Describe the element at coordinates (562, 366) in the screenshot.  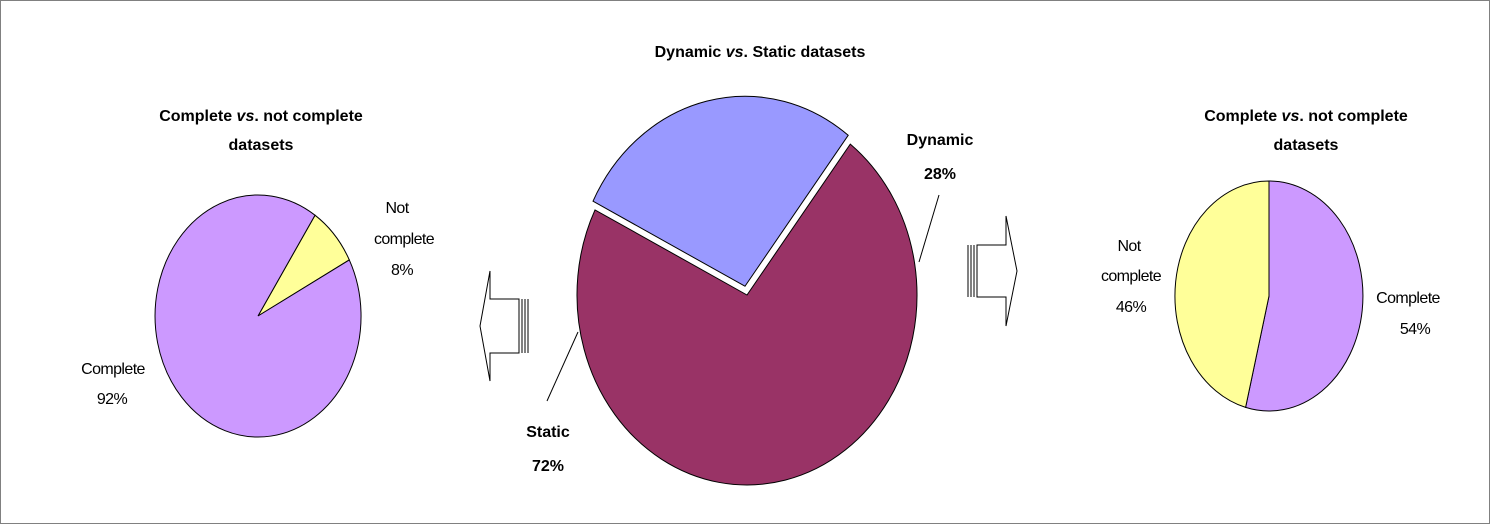
I see `leader-line-static` at that location.